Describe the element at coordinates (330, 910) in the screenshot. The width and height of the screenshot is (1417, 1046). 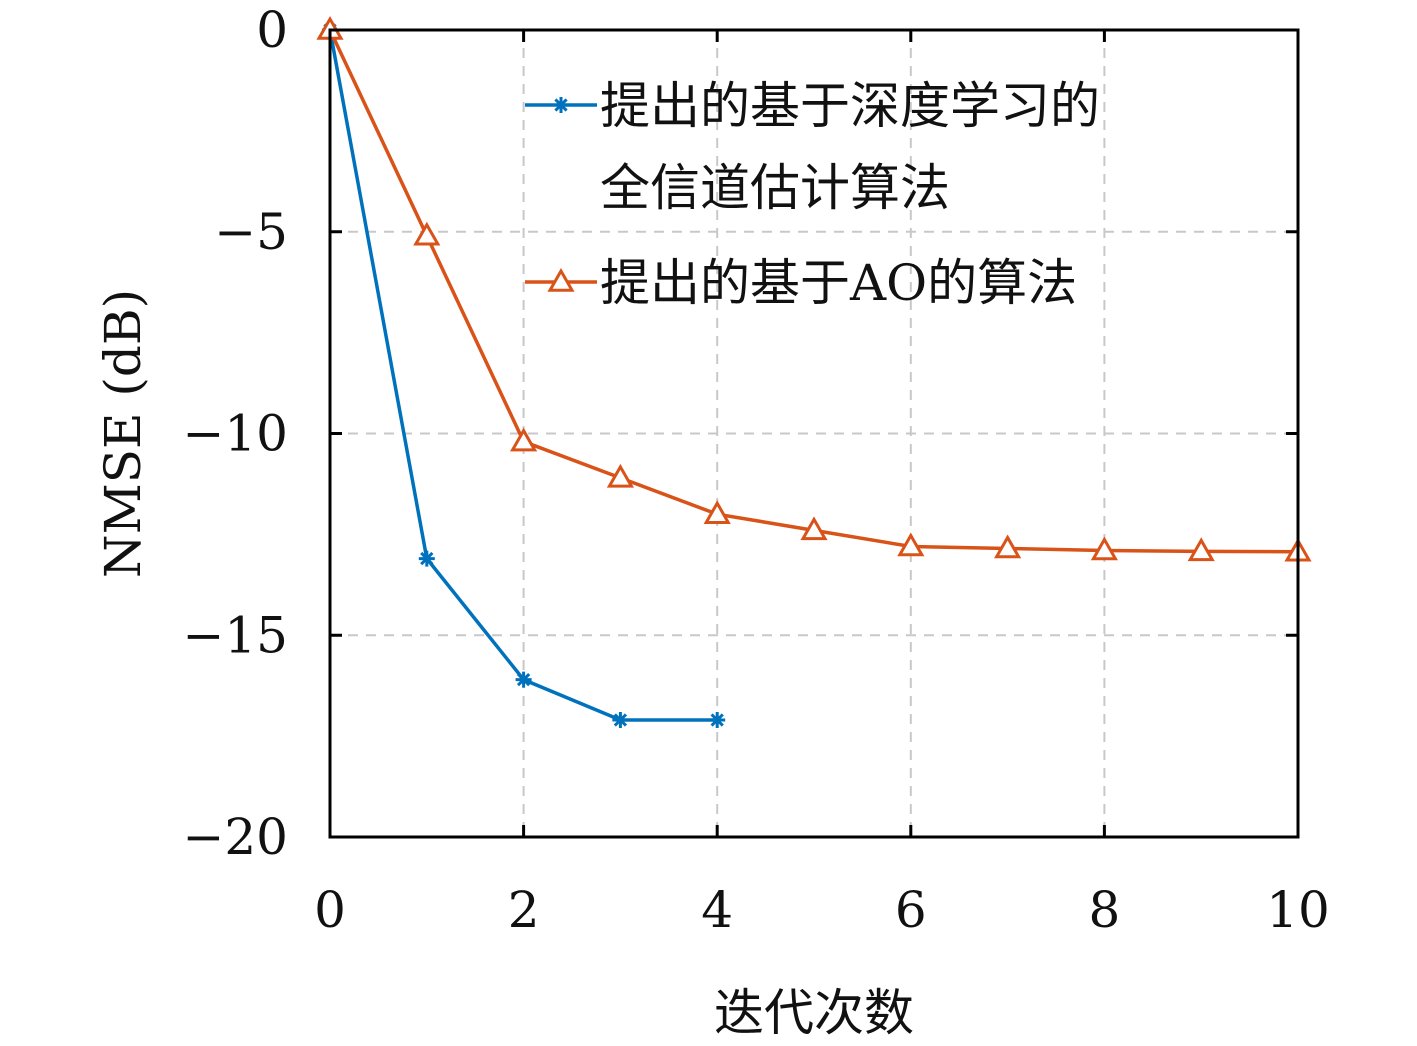
I see `x-tick-label: 0` at that location.